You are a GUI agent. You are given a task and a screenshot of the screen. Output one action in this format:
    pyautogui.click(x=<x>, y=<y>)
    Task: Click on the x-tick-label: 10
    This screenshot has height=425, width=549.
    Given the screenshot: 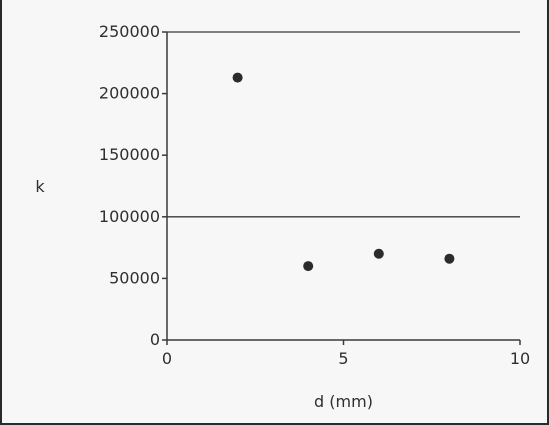 What is the action you would take?
    pyautogui.click(x=520, y=358)
    